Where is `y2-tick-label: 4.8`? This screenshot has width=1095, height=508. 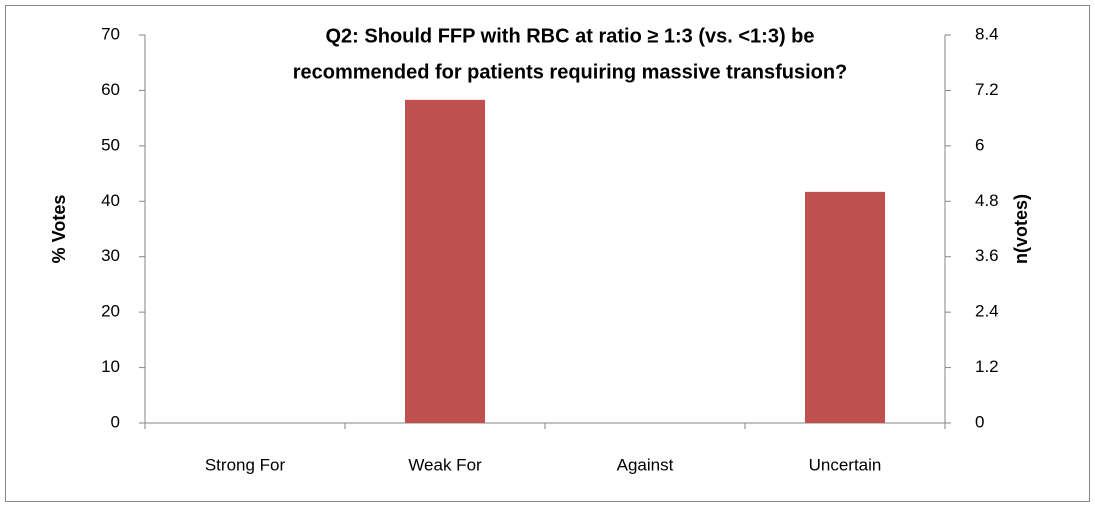
y2-tick-label: 4.8 is located at coordinates (987, 200).